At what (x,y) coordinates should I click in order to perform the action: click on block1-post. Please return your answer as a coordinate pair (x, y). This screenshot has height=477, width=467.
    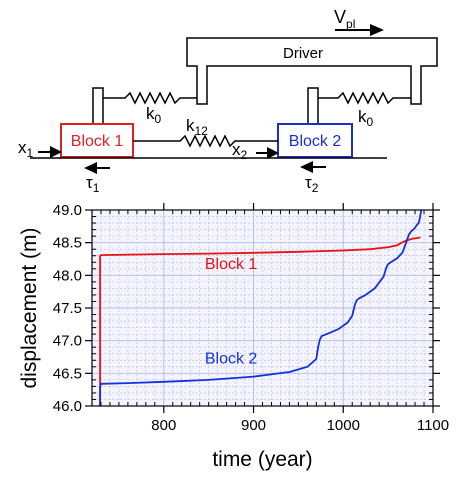
    Looking at the image, I should click on (98, 106).